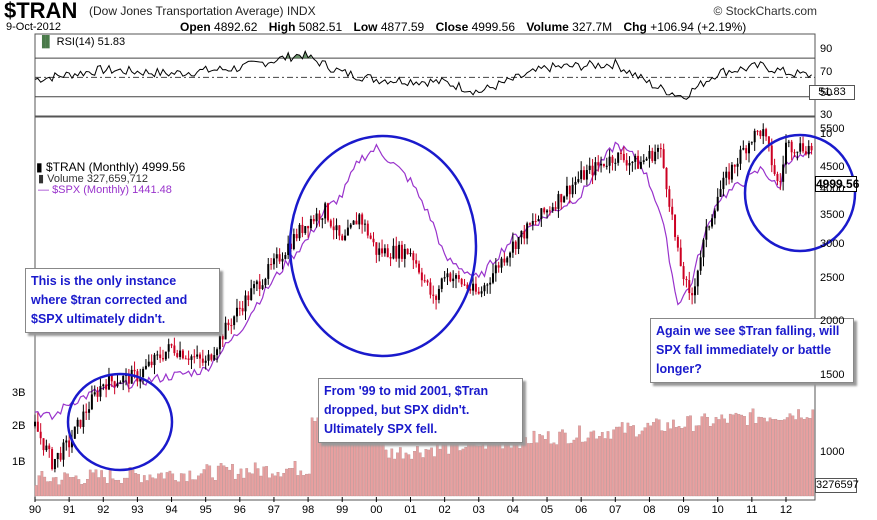  Describe the element at coordinates (832, 129) in the screenshot. I see `price-tick-label: 5500` at that location.